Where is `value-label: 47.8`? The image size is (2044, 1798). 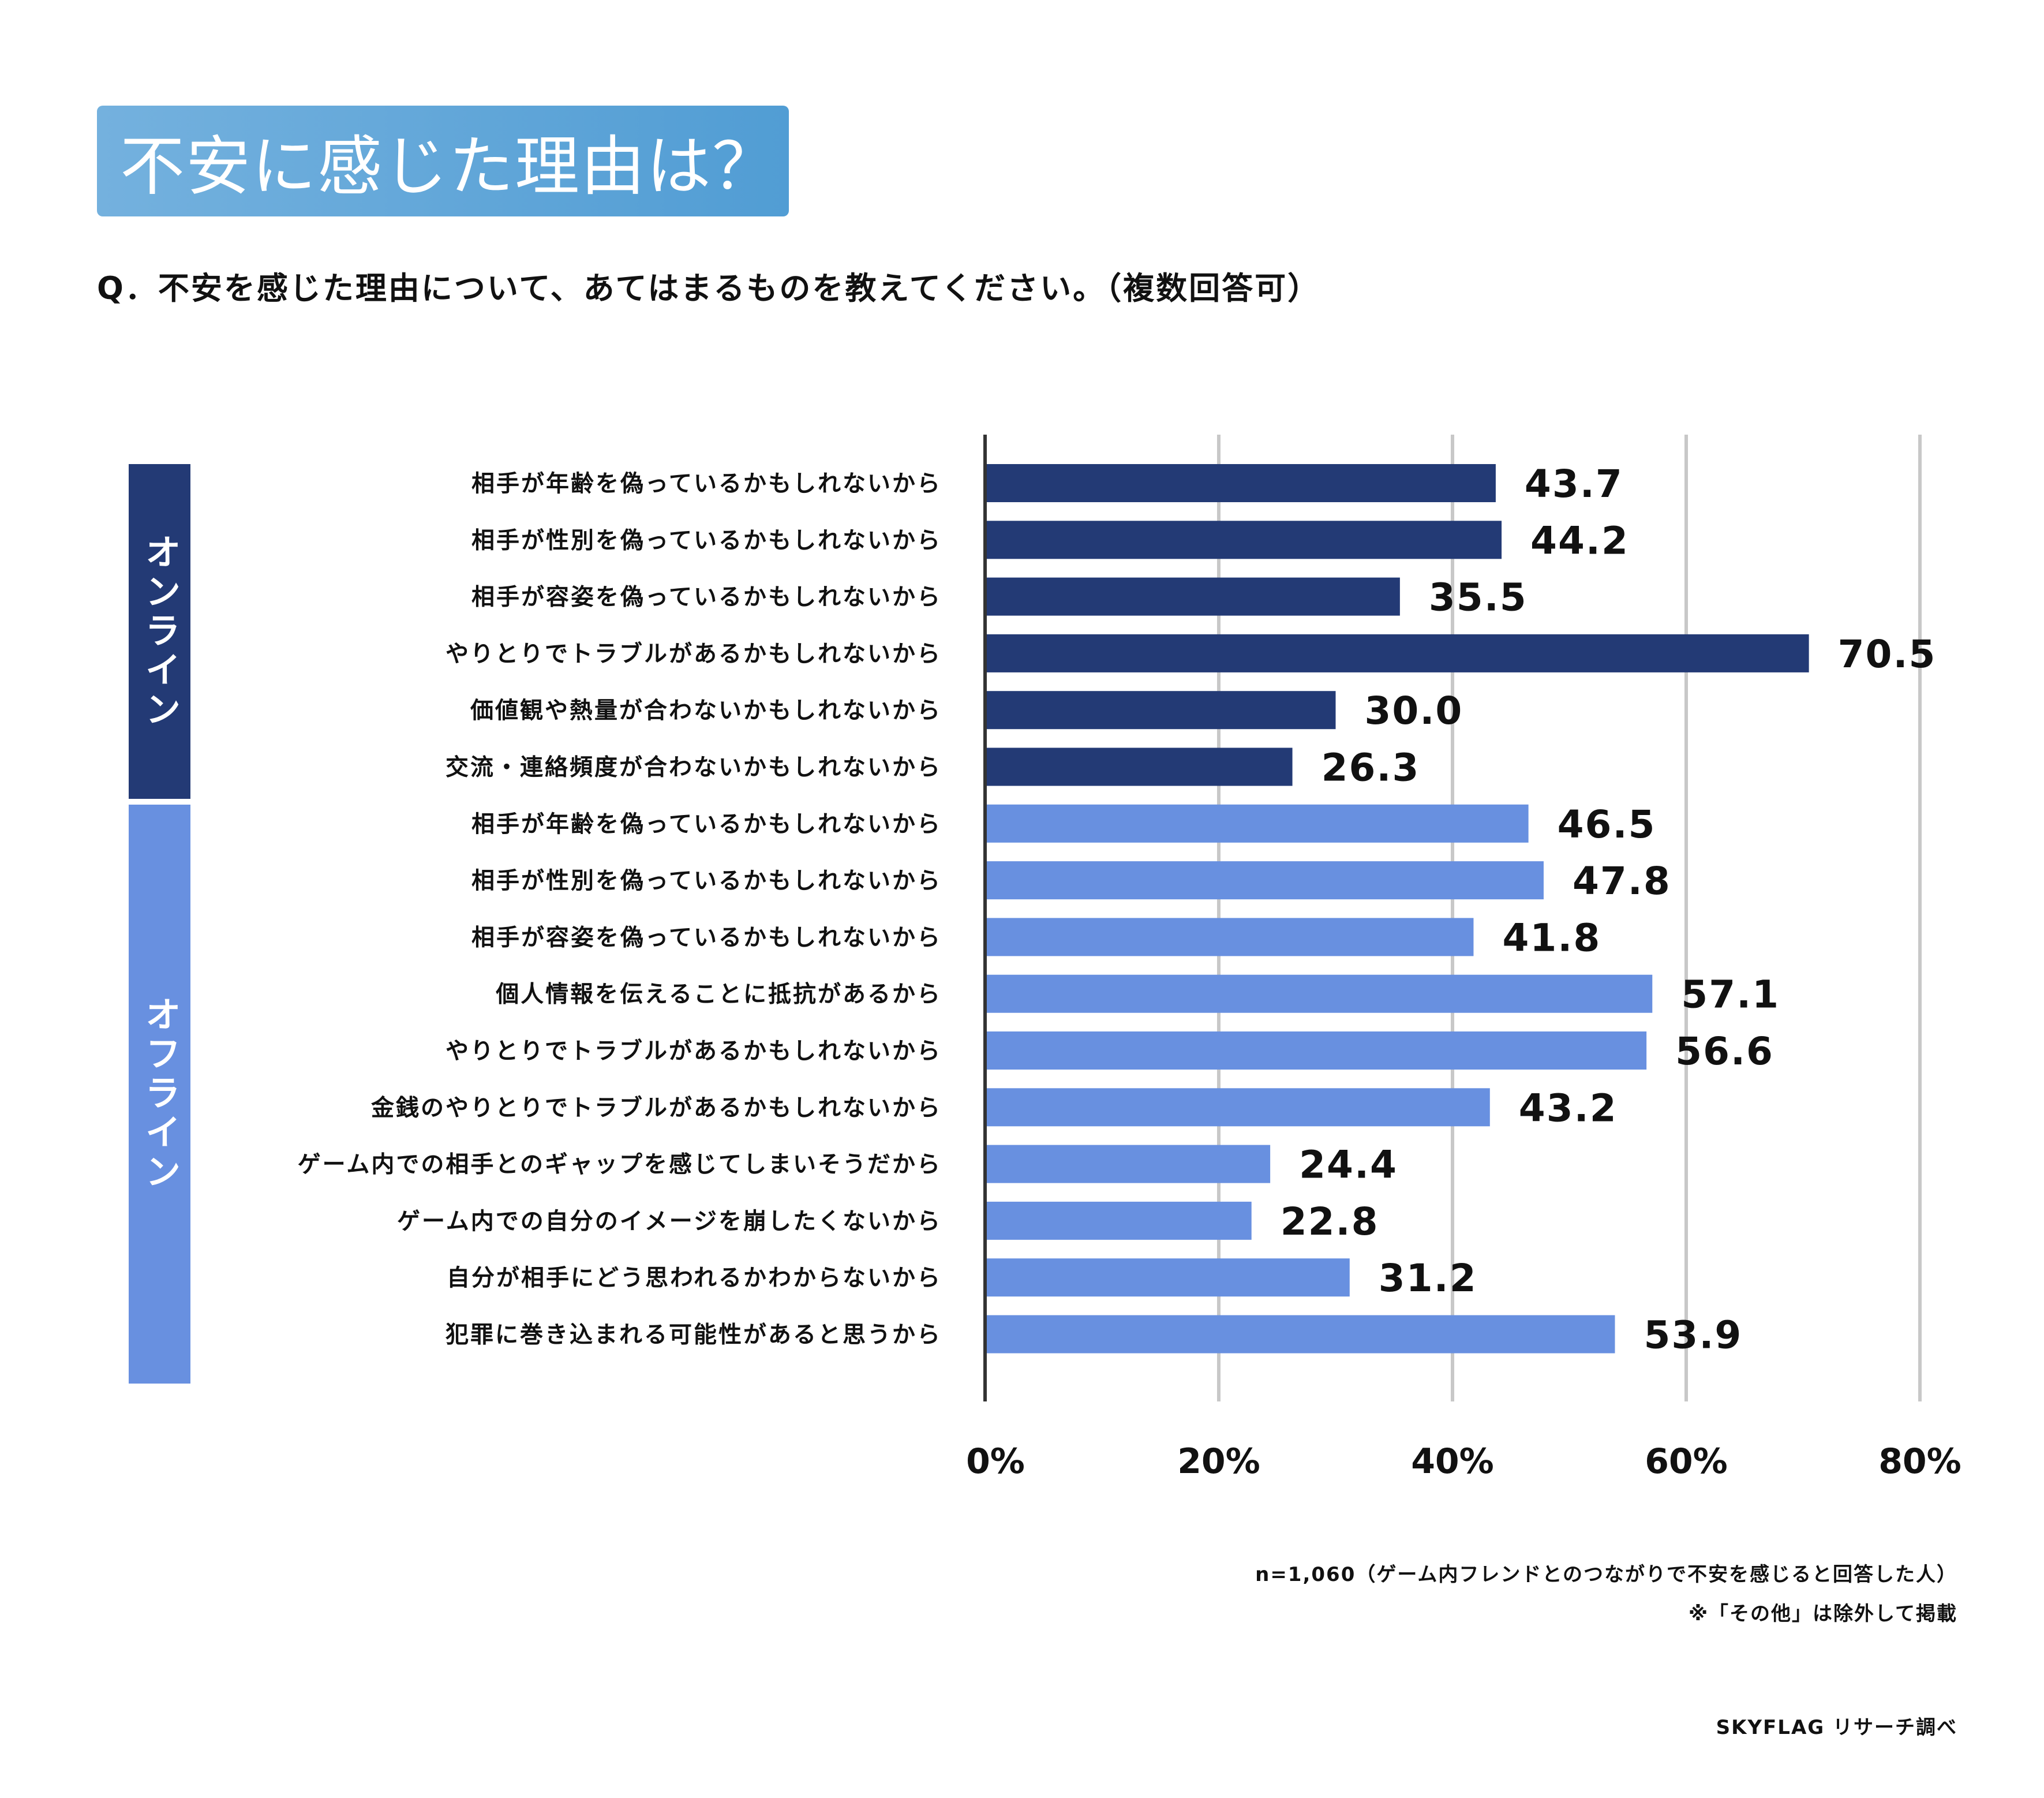
value-label: 47.8 is located at coordinates (1622, 881).